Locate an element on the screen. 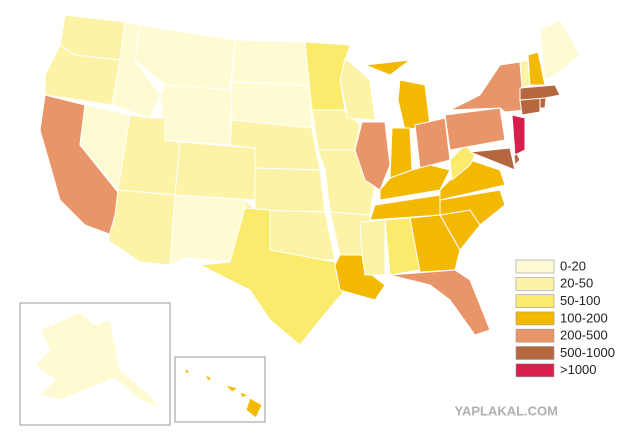  legend-label: 500-1000 is located at coordinates (587, 352).